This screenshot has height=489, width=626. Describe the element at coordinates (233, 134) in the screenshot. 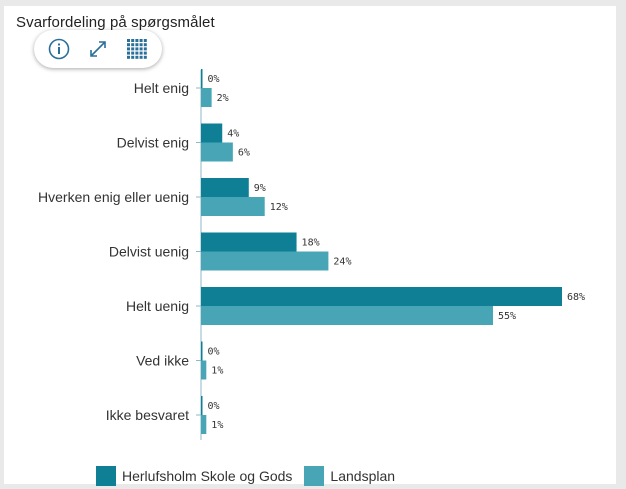

I see `data-label: 4%` at that location.